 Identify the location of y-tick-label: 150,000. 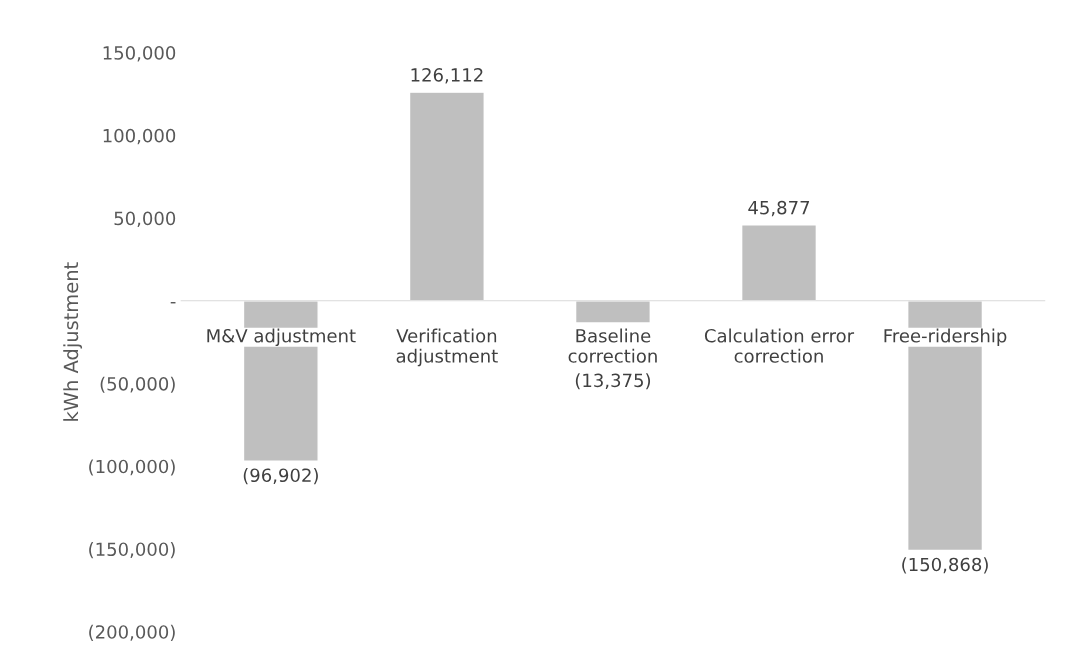
(139, 54).